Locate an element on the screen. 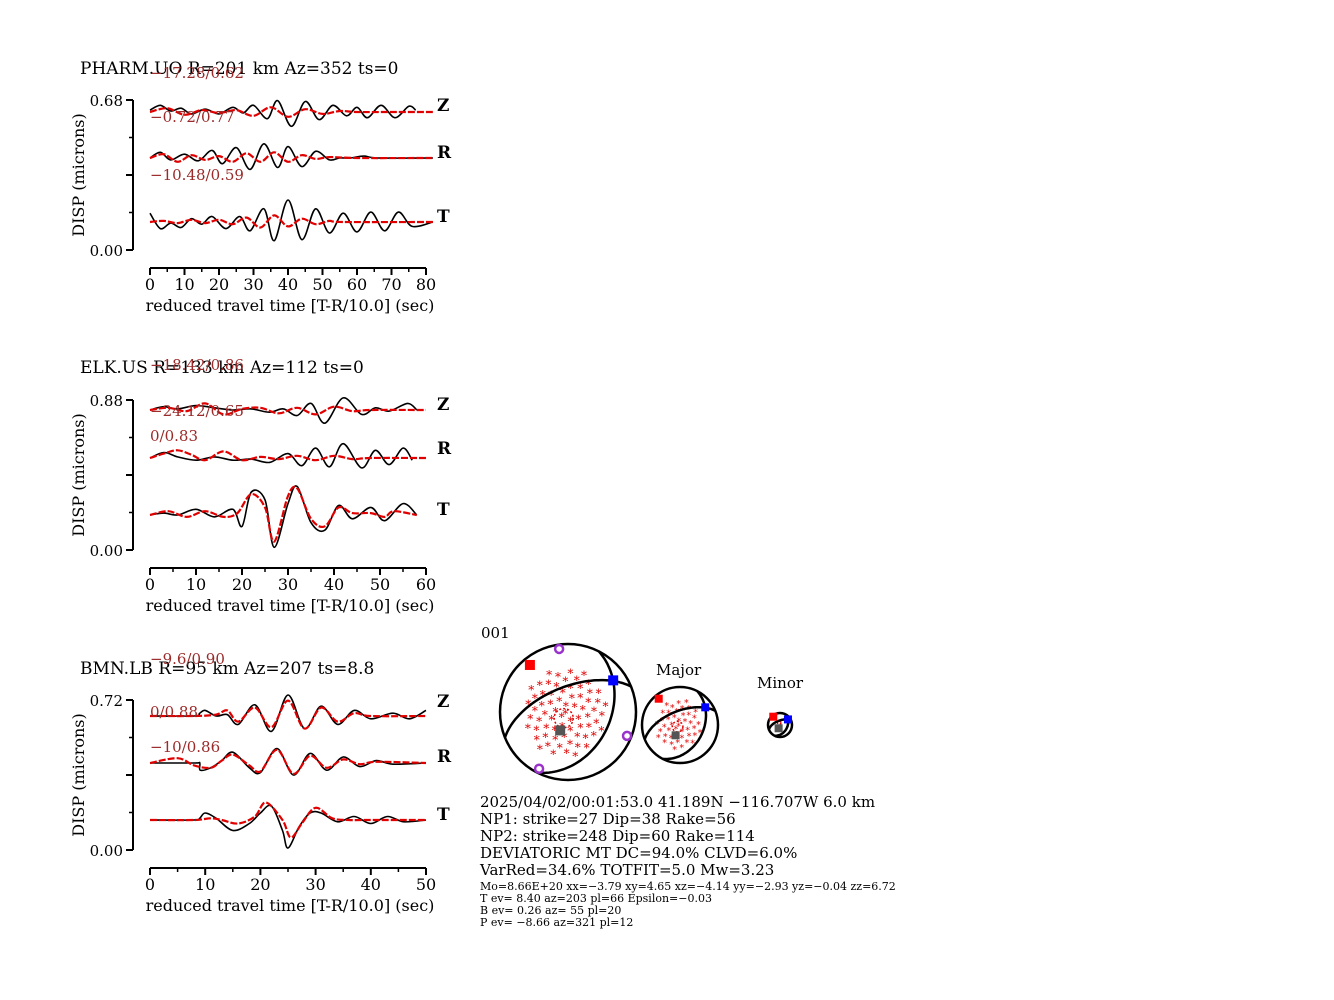  y-tick-label: 0.72 is located at coordinates (106, 701).